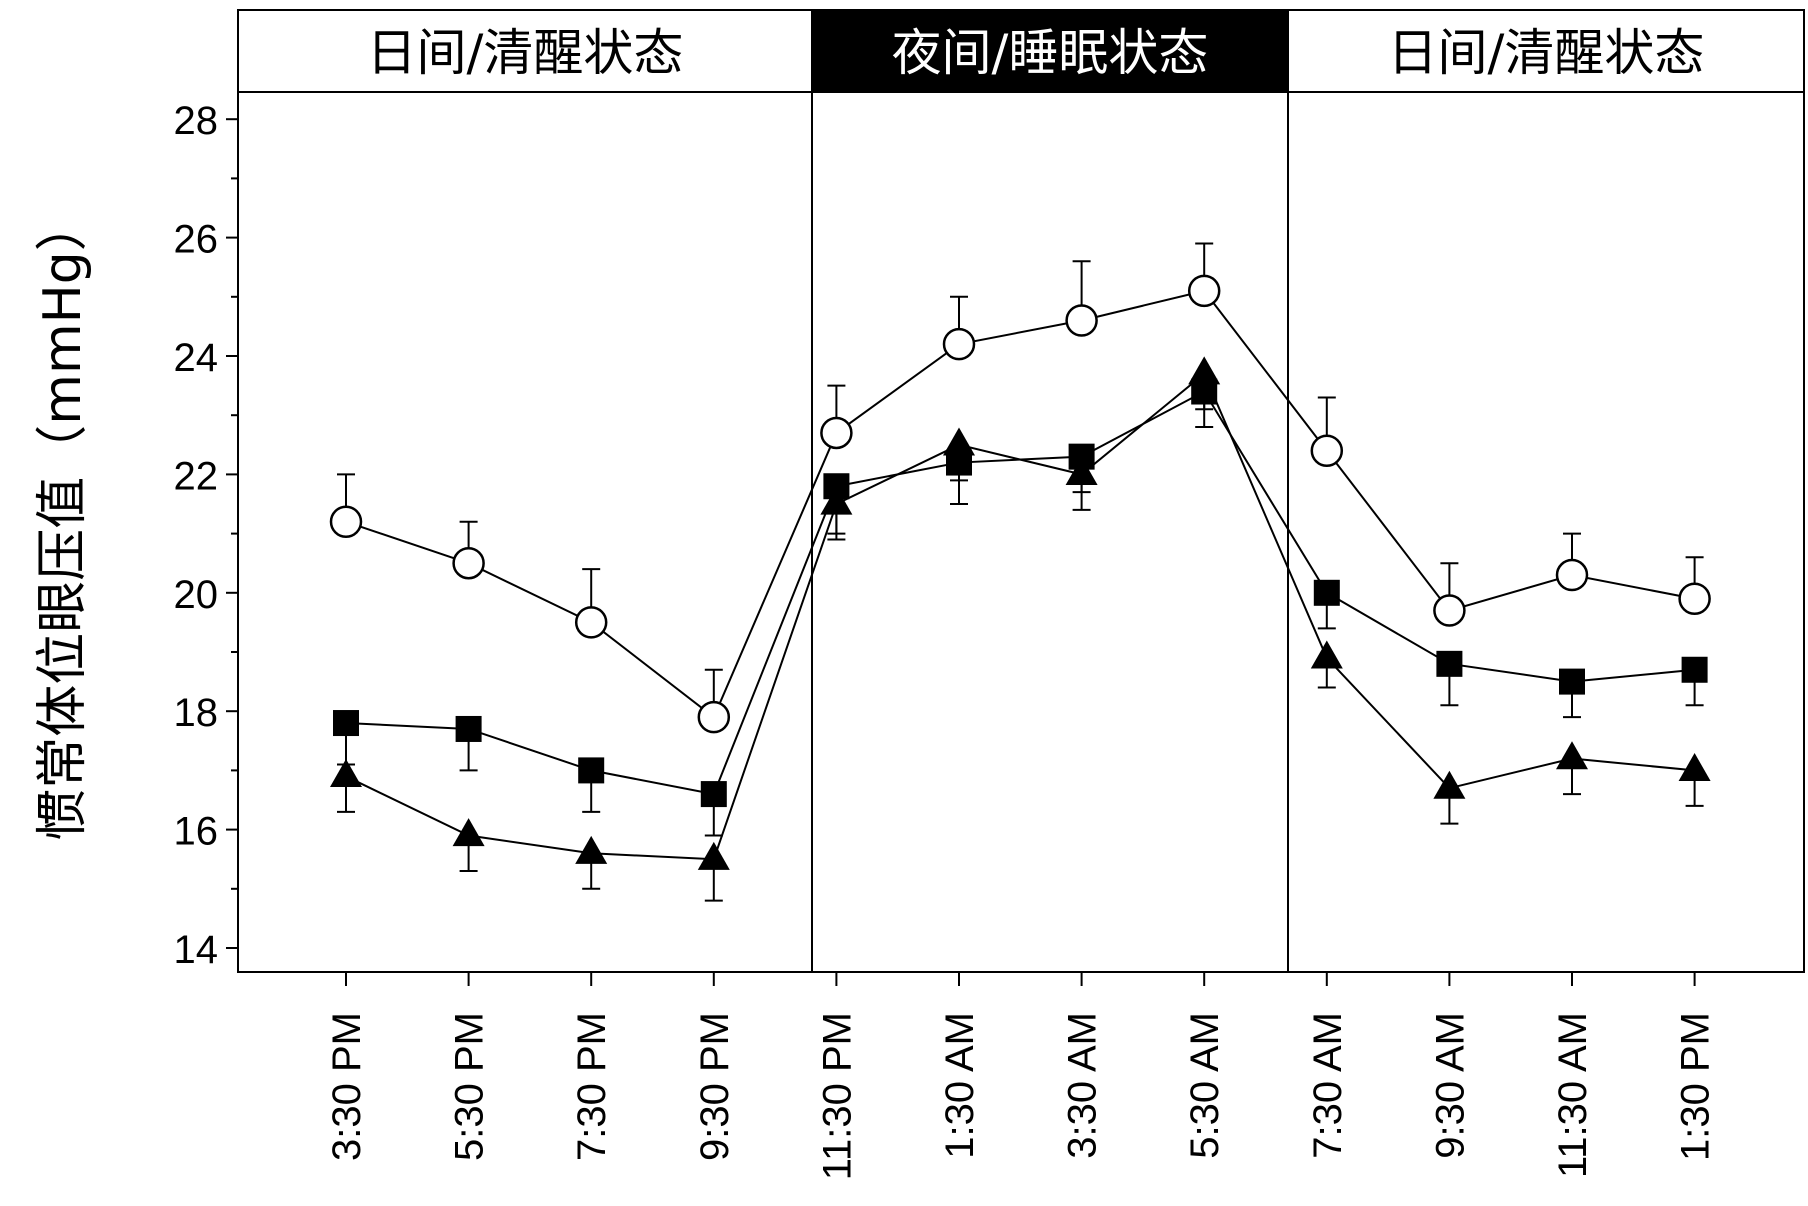  I want to click on band-label: 夜间/睡眠状态, so click(1050, 53).